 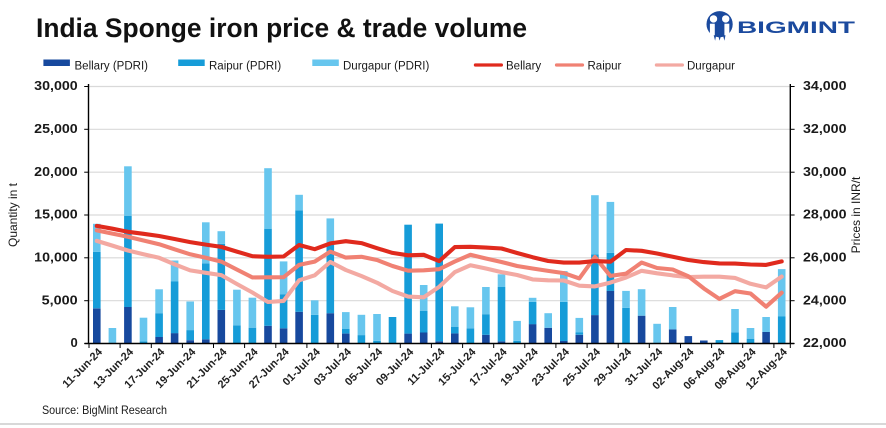 I want to click on svg-text: 34,000, so click(x=825, y=85).